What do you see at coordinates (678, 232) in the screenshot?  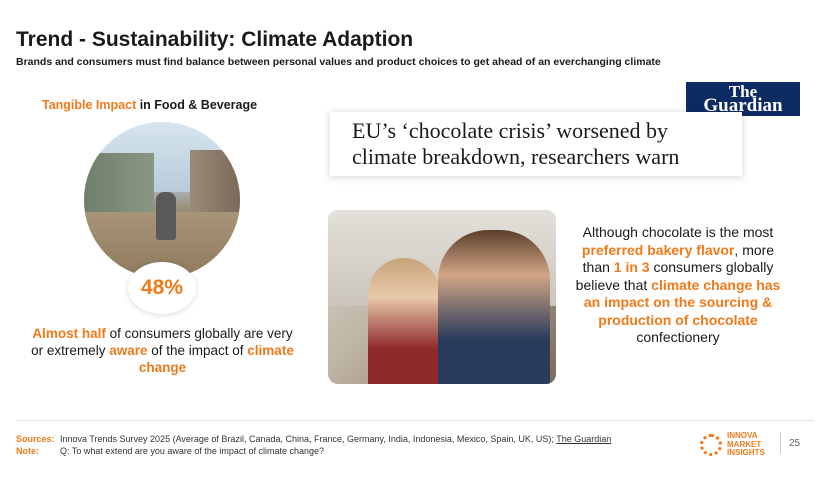 I see `right-text-part: Although chocolate is the most` at bounding box center [678, 232].